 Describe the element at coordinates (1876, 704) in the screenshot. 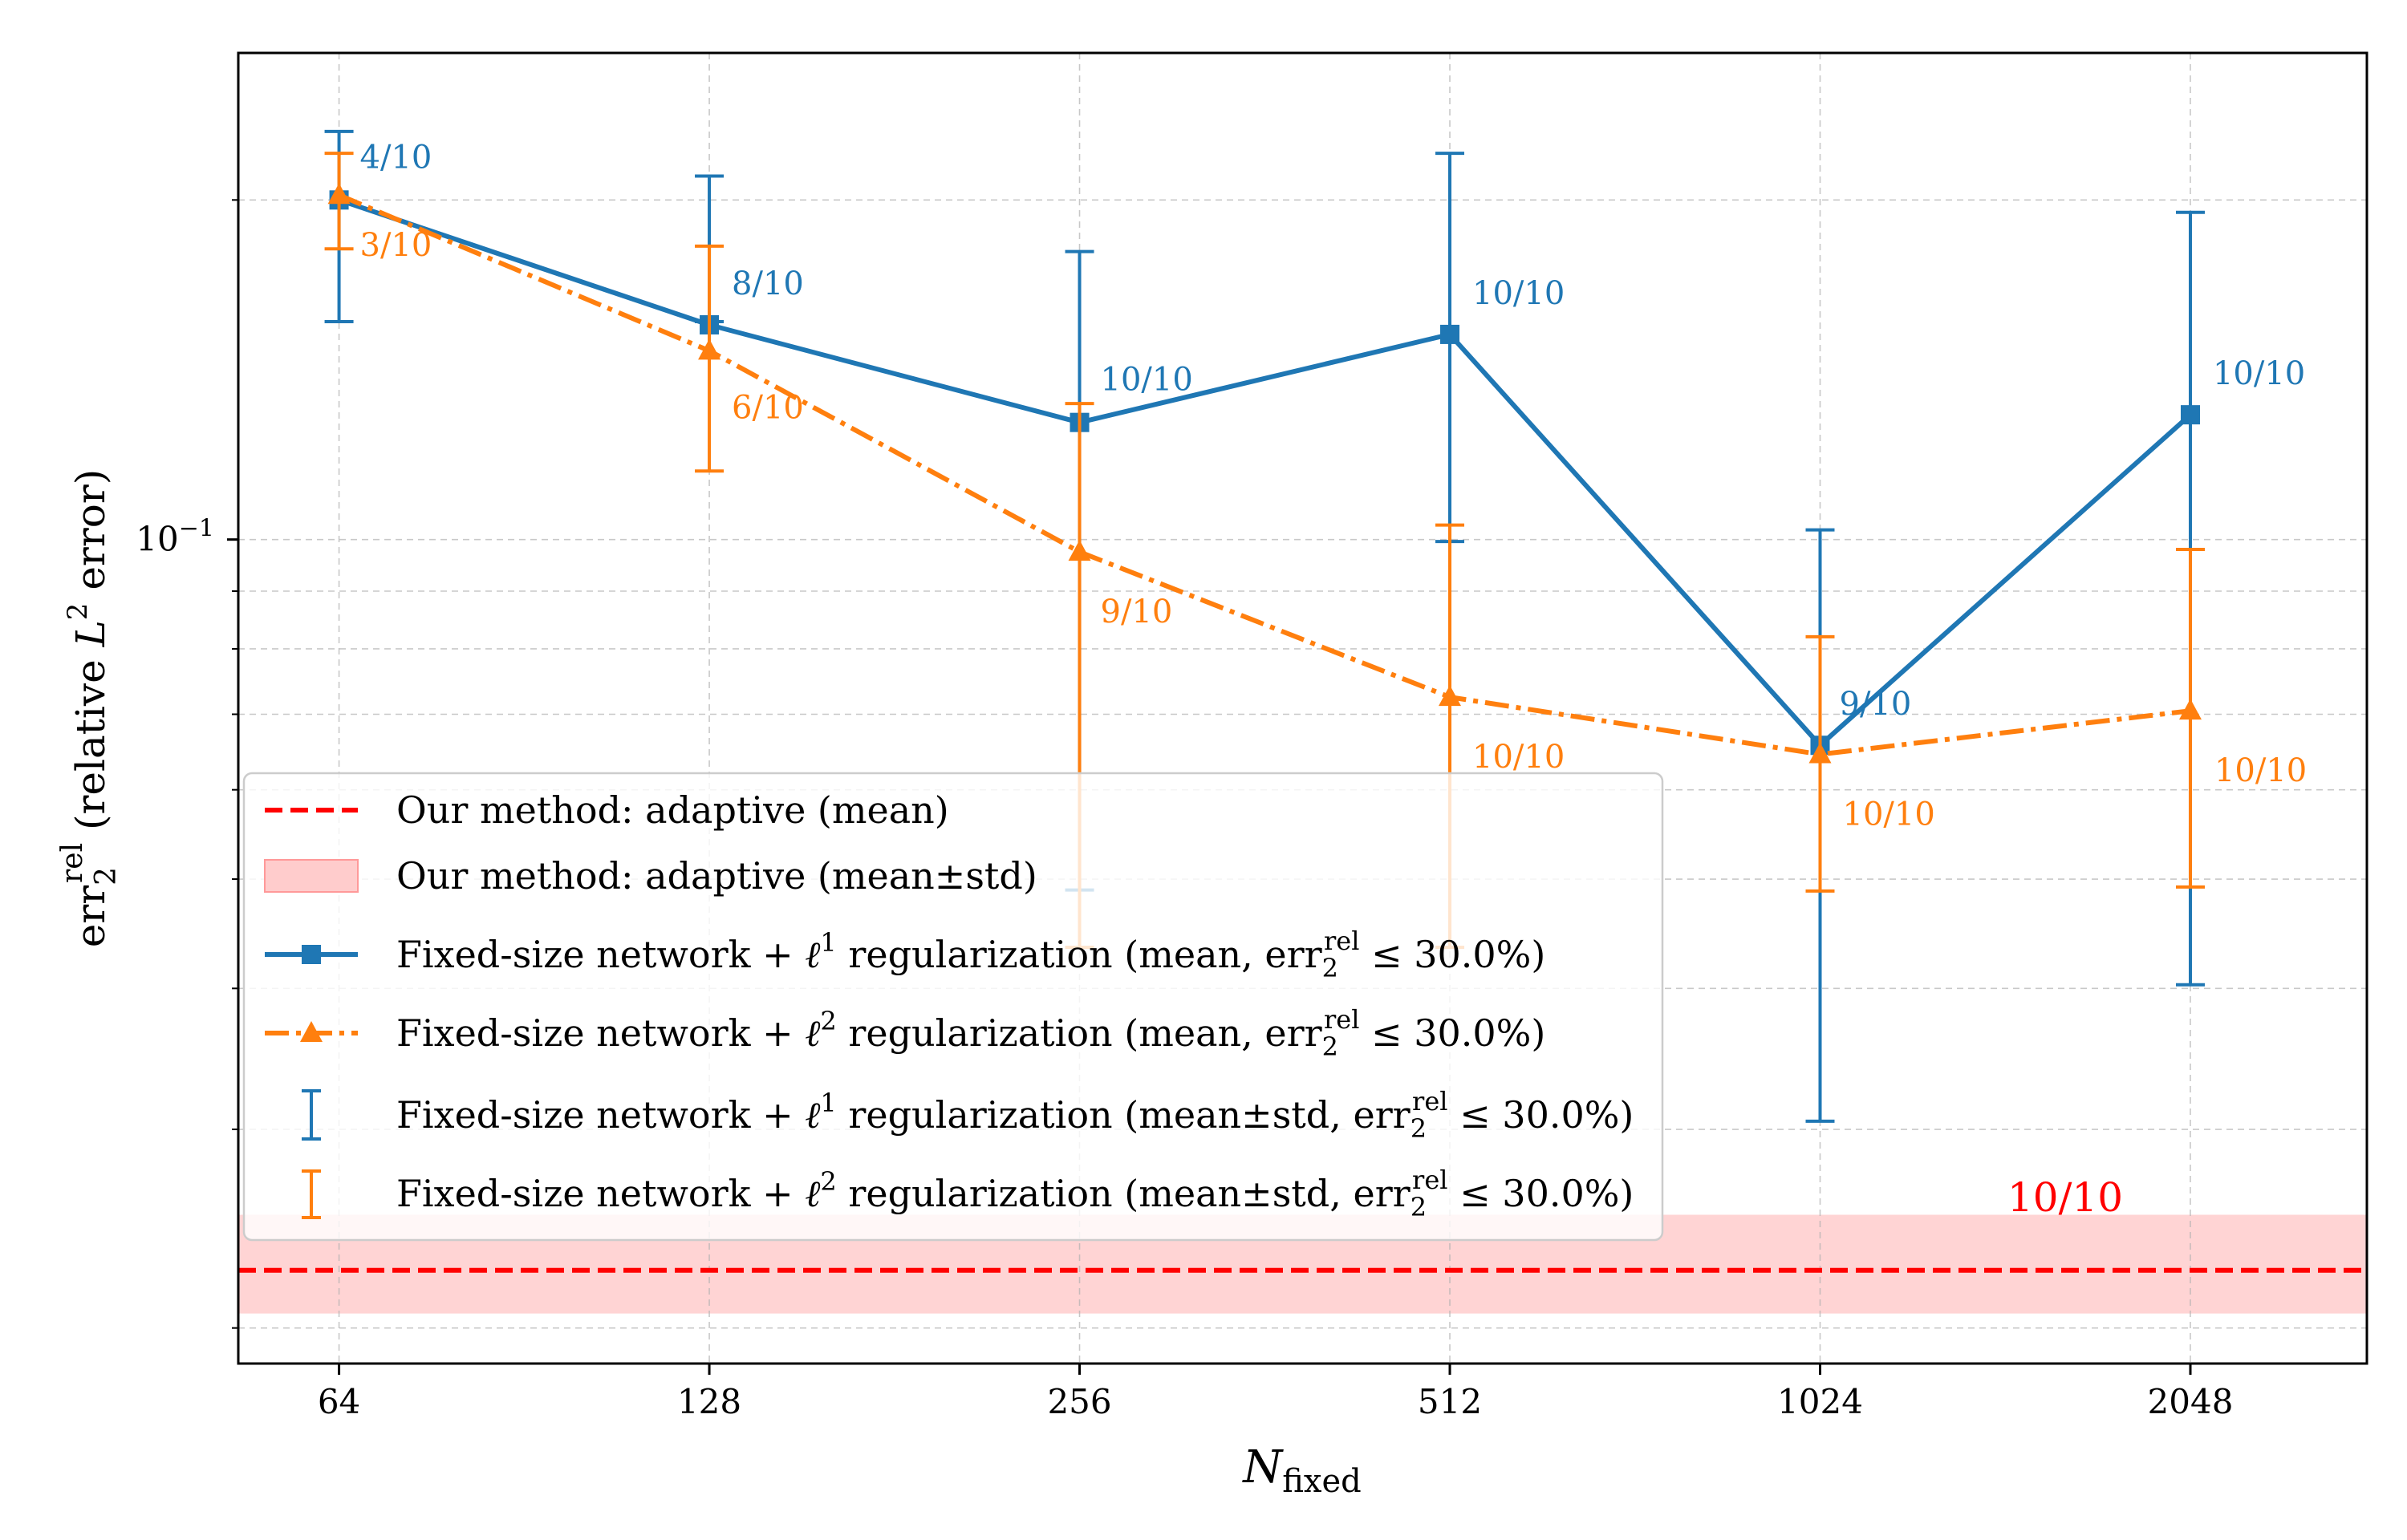

I see `point-label-l1-4: 9/10` at that location.